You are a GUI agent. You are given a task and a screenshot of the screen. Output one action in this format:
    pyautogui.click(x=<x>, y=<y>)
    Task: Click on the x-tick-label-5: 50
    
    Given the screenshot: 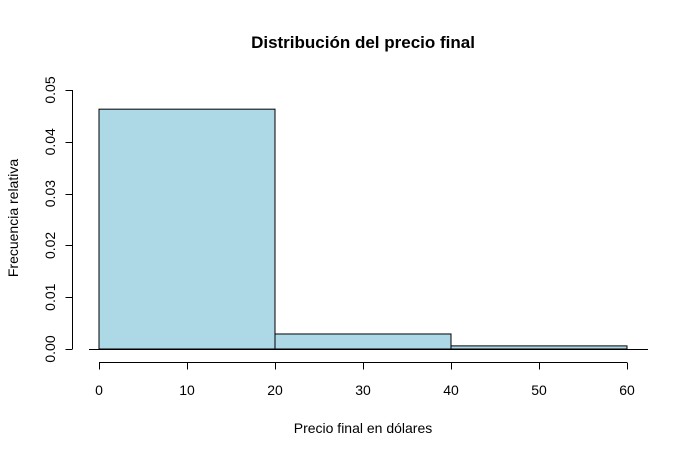 What is the action you would take?
    pyautogui.click(x=539, y=390)
    